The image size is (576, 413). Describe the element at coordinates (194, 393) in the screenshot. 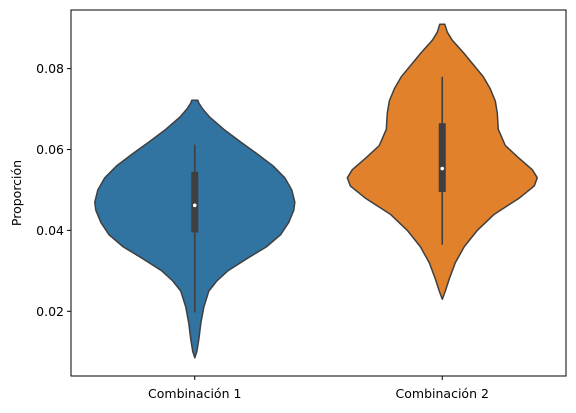

I see `x-tick-label: Combinación 1` at that location.